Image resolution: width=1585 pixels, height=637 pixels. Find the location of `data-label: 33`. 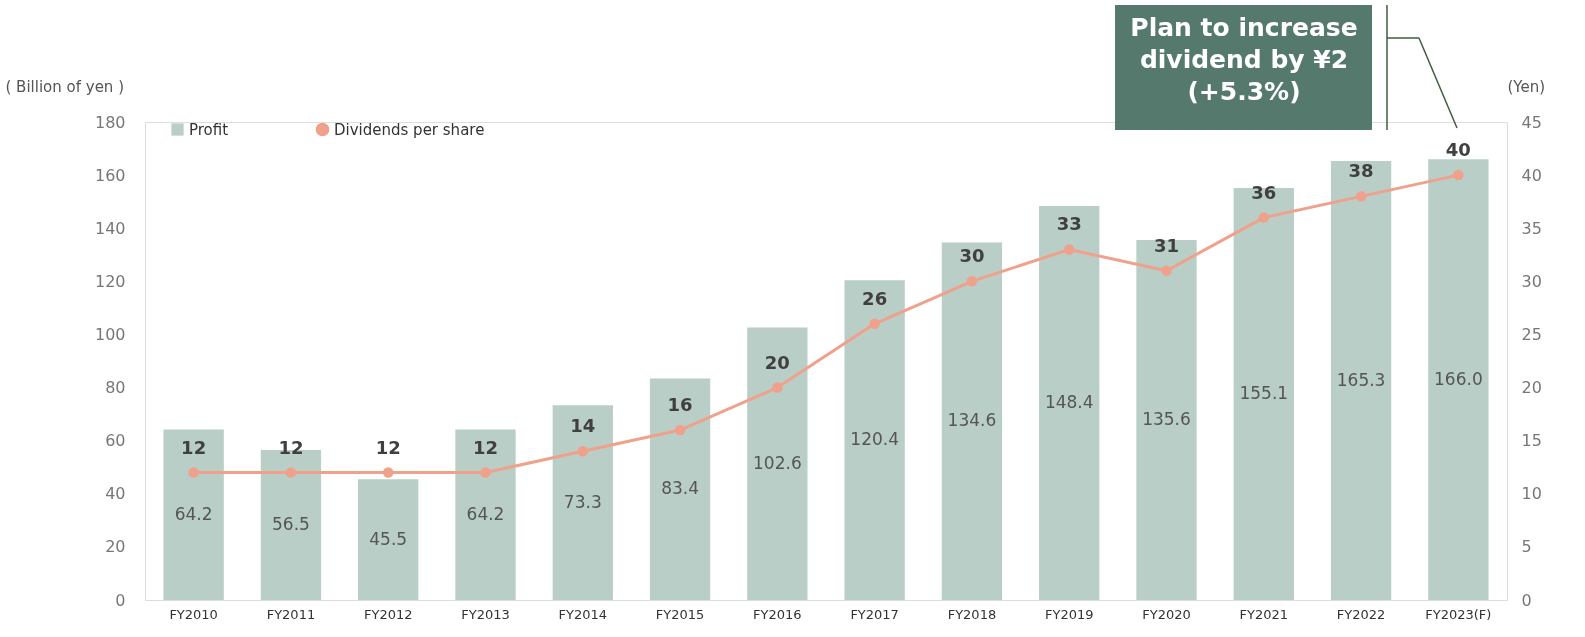

data-label: 33 is located at coordinates (1069, 224).